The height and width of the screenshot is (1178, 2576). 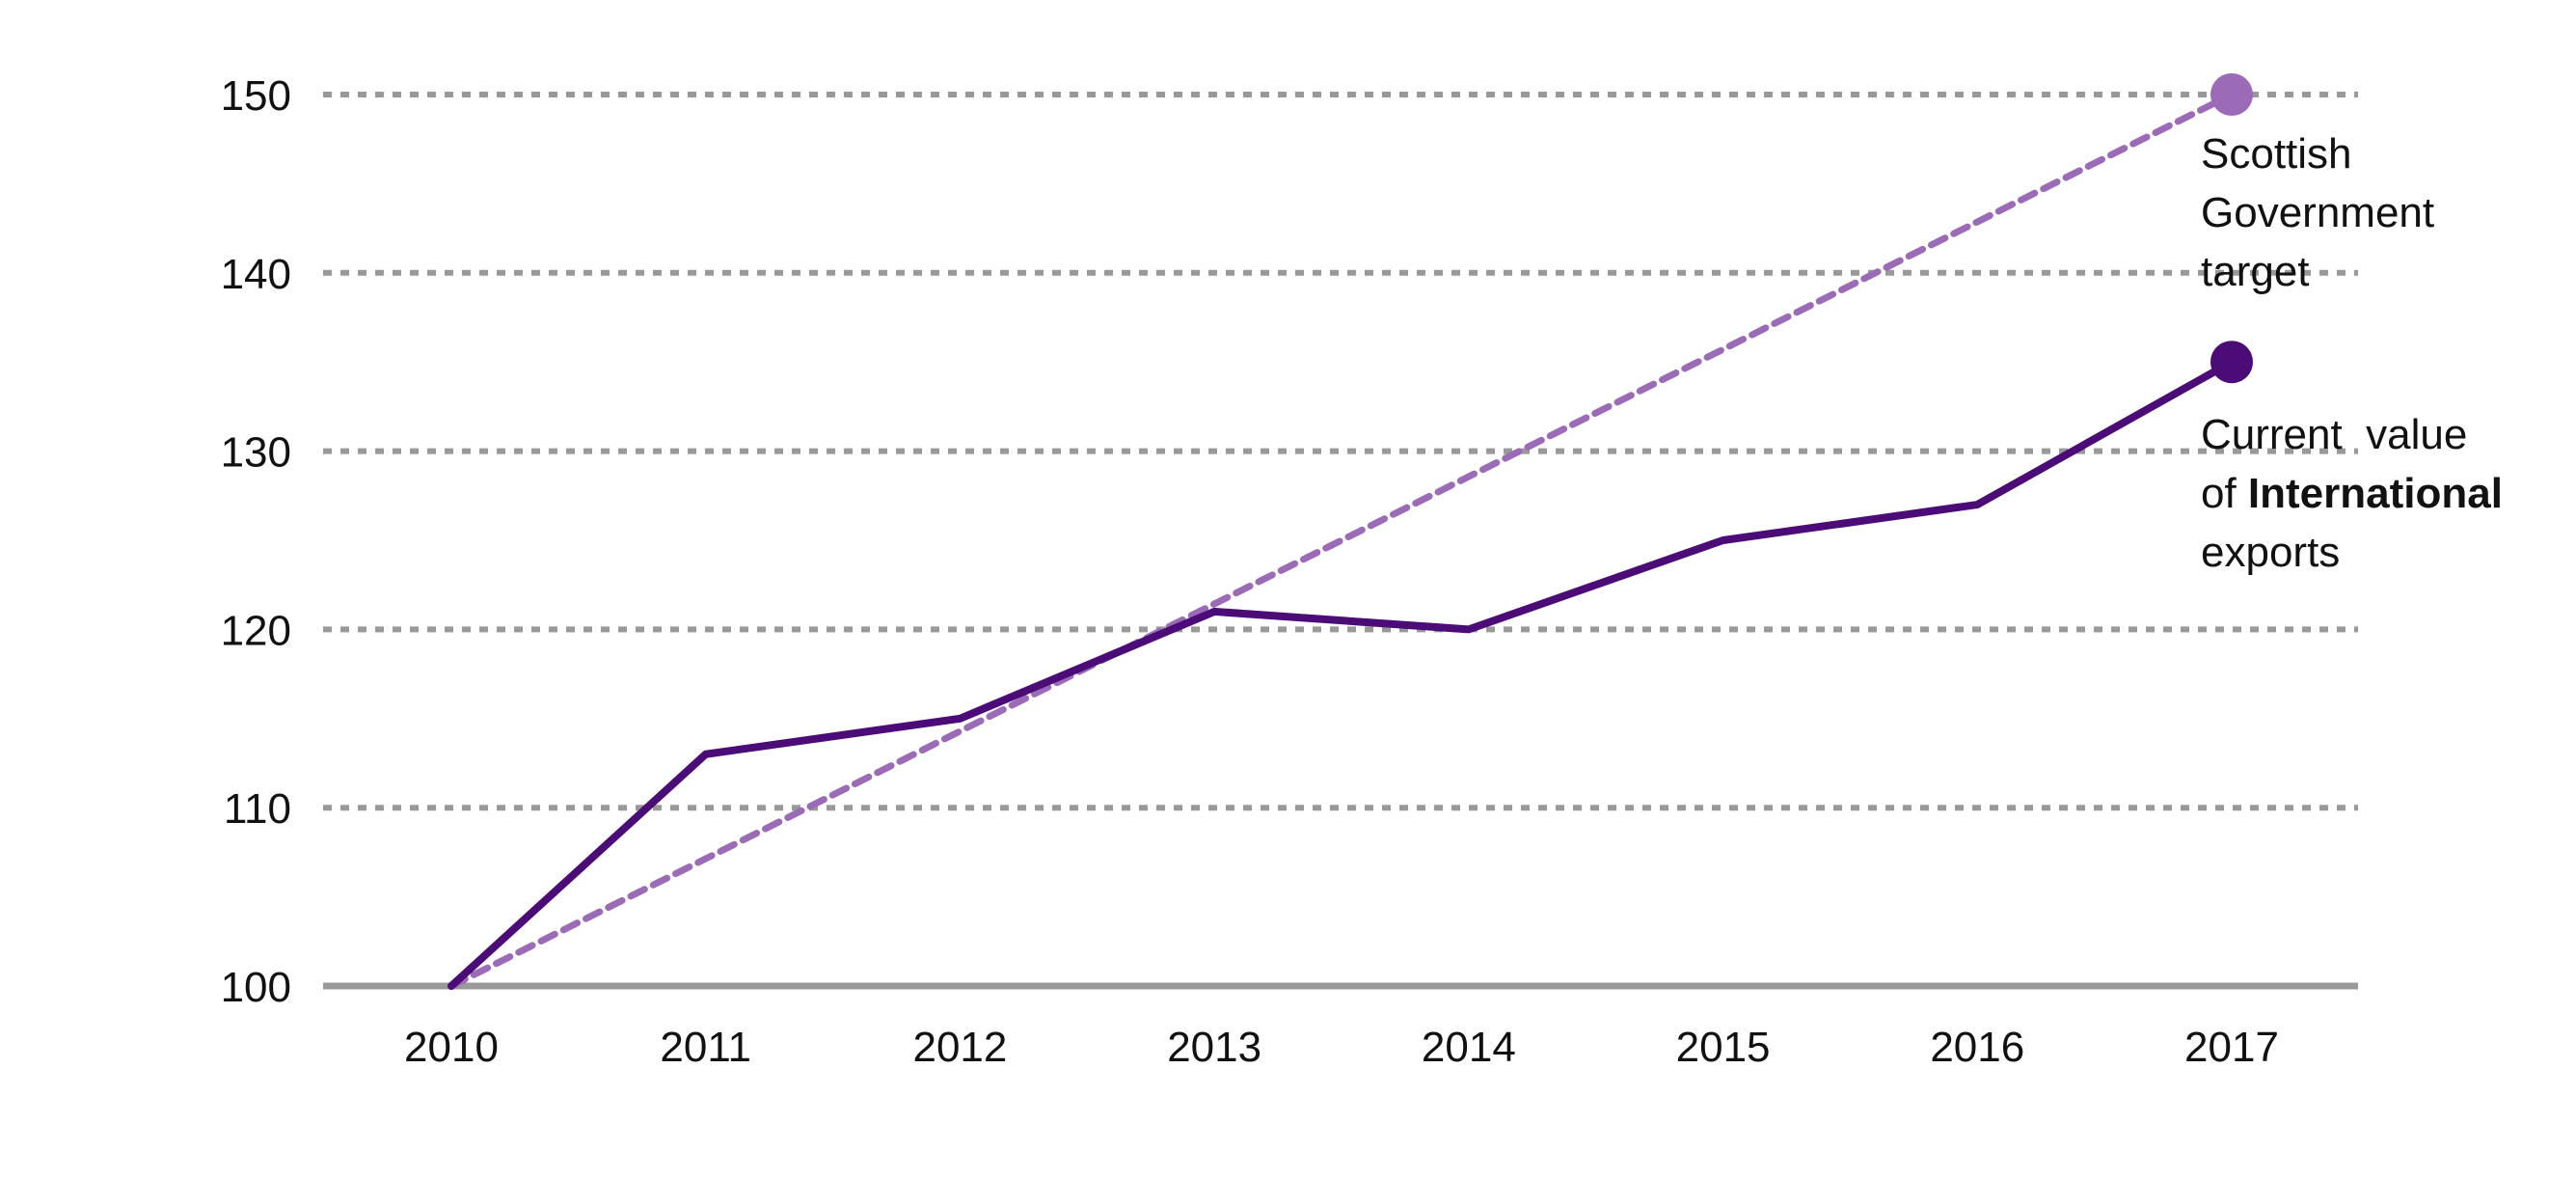 What do you see at coordinates (1341, 1047) in the screenshot?
I see `x-axis-ticks: 2010 2011 2012 2013 2014 2015 2016 2017` at bounding box center [1341, 1047].